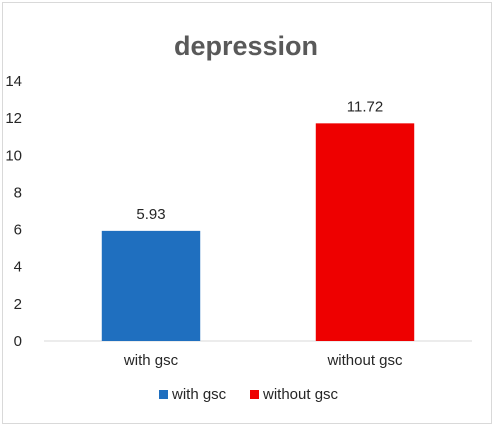 The height and width of the screenshot is (432, 500). I want to click on chart-title: depression, so click(246, 46).